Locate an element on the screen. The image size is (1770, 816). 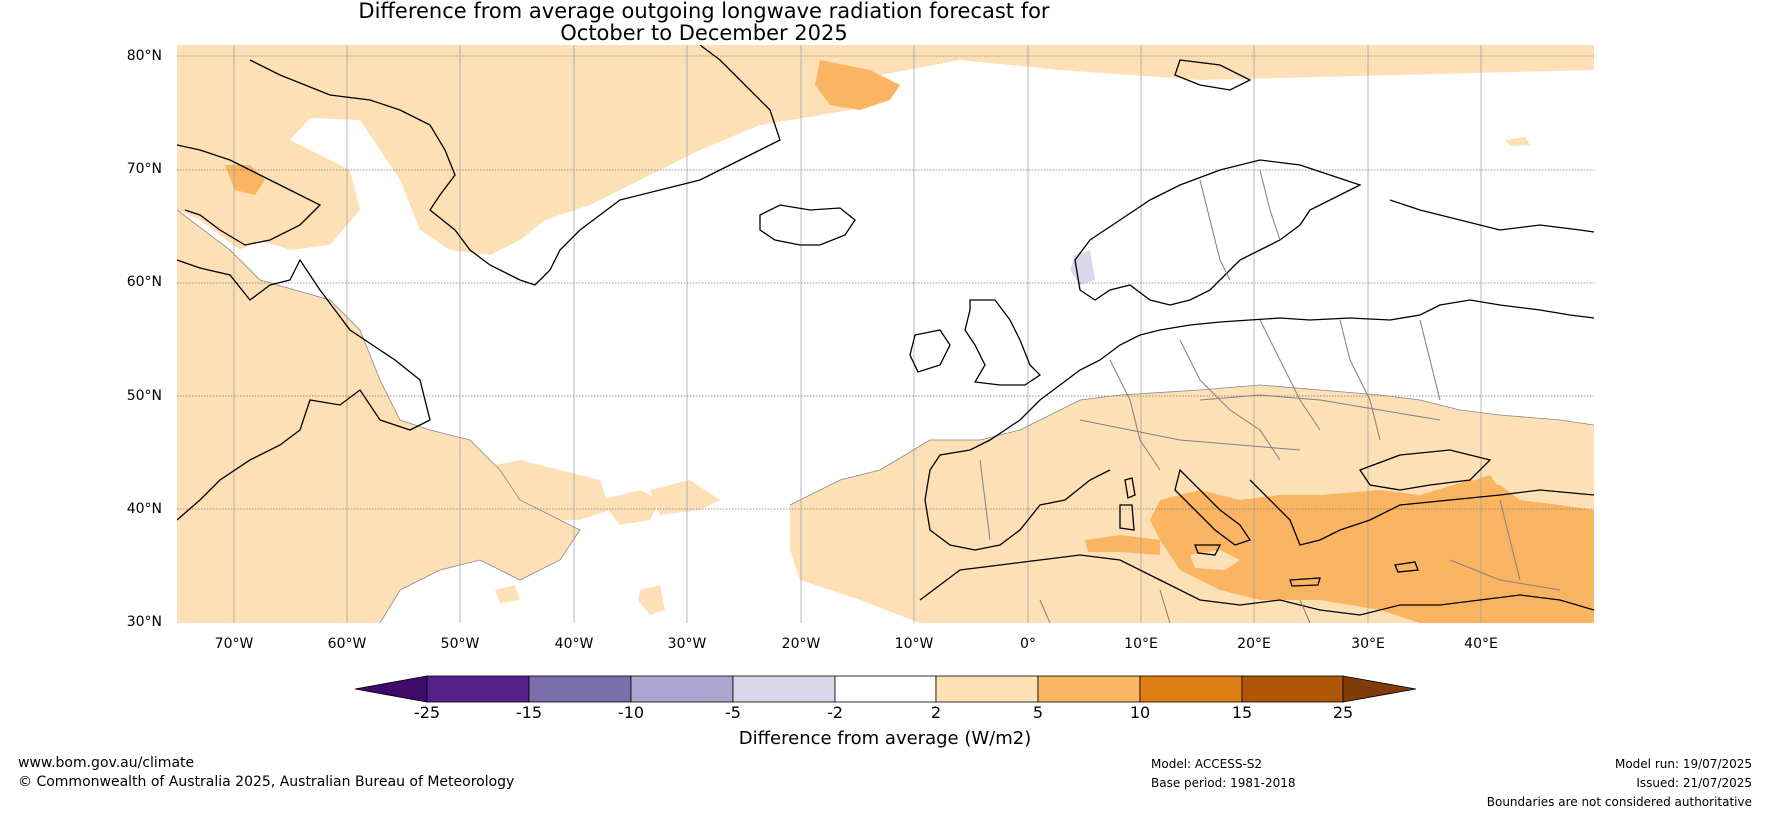
colorbar-tick: -5 is located at coordinates (733, 712).